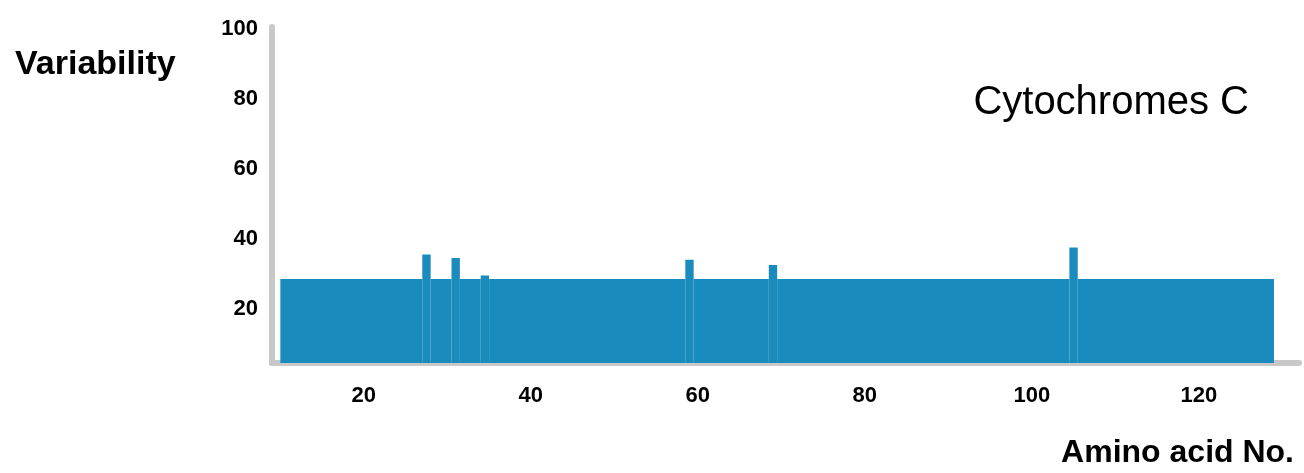 The height and width of the screenshot is (473, 1304). What do you see at coordinates (1111, 100) in the screenshot?
I see `text: Cytochromes C` at bounding box center [1111, 100].